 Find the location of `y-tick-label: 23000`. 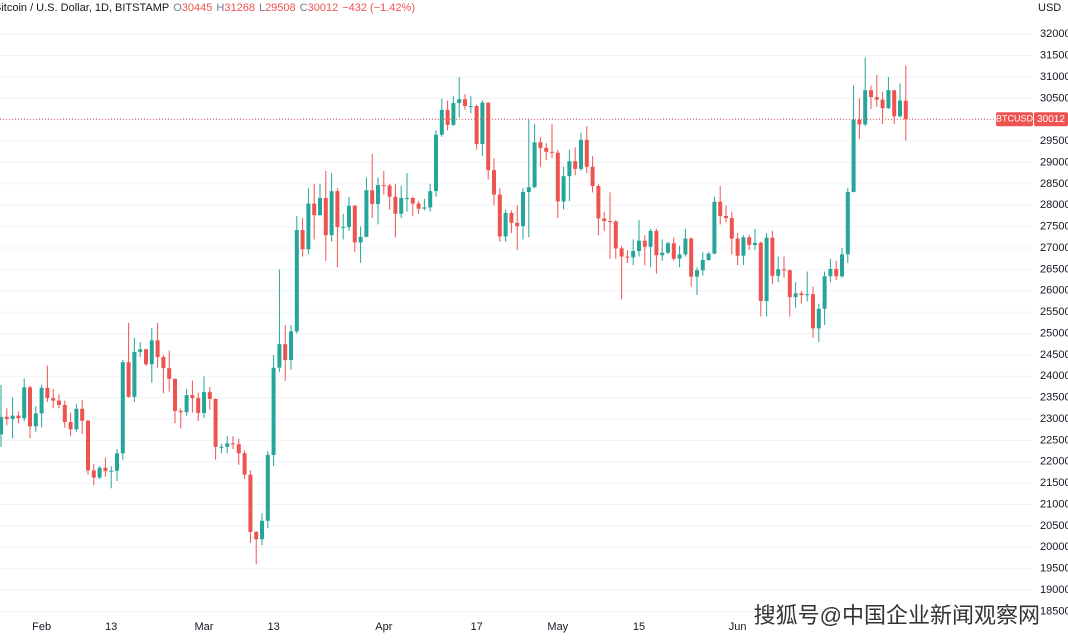

y-tick-label: 23000 is located at coordinates (1054, 419).